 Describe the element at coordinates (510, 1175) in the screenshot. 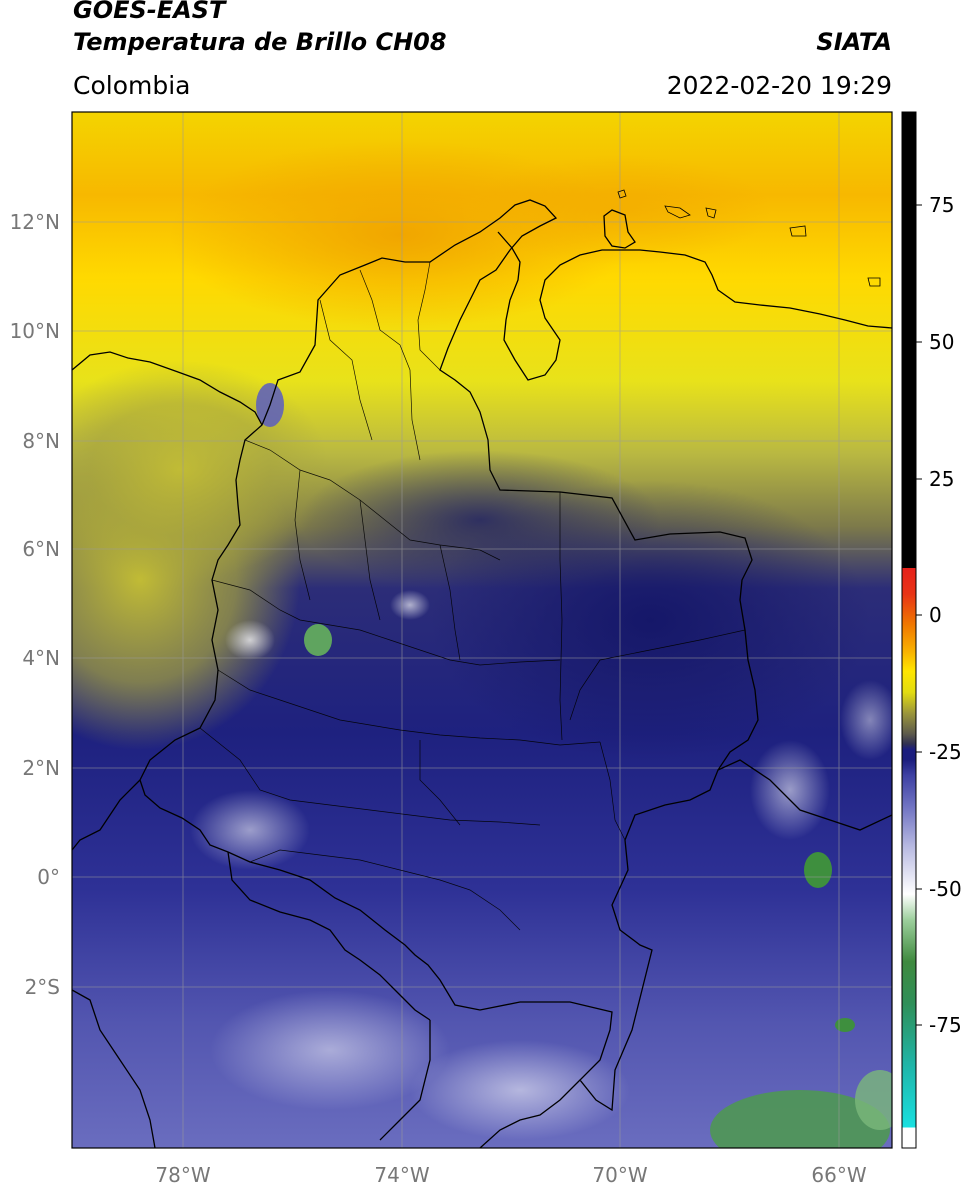

I see `longitude-labels: 78°W 74°W 70°W 66°W` at that location.